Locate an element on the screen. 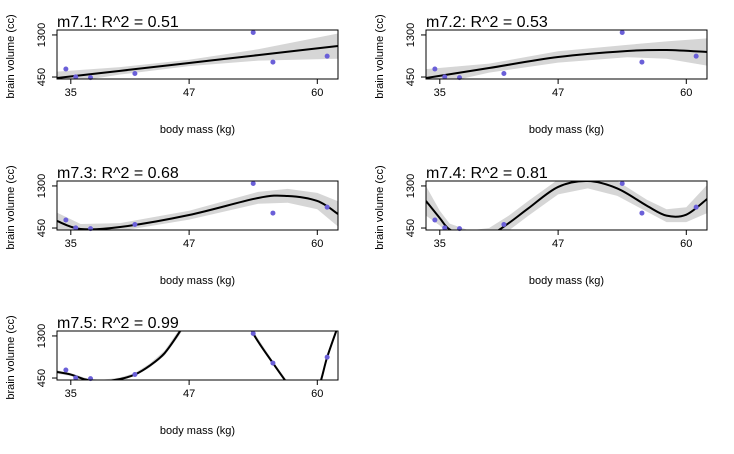  chart-title: m7.3: R^2 = 0.68 is located at coordinates (118, 173).